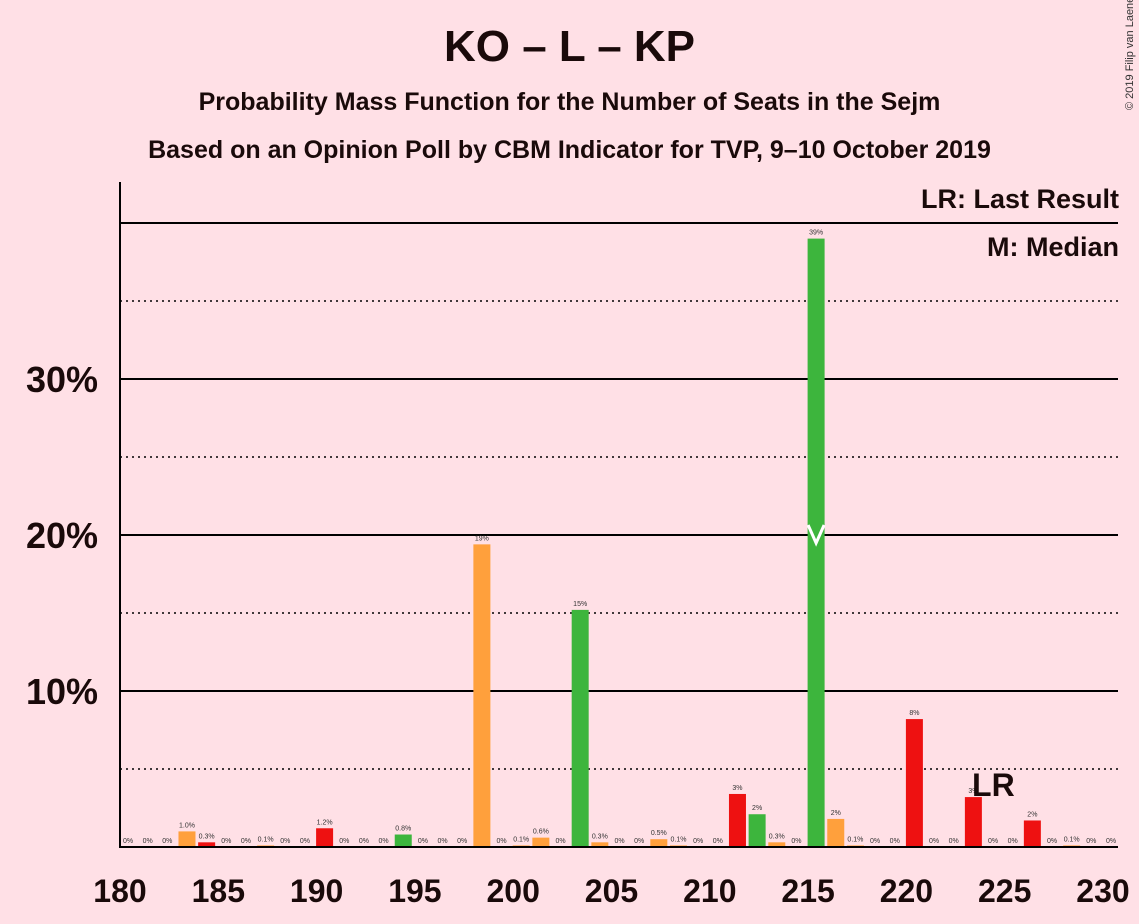 This screenshot has width=1139, height=924. Describe the element at coordinates (709, 891) in the screenshot. I see `x-tick-label: 210` at that location.